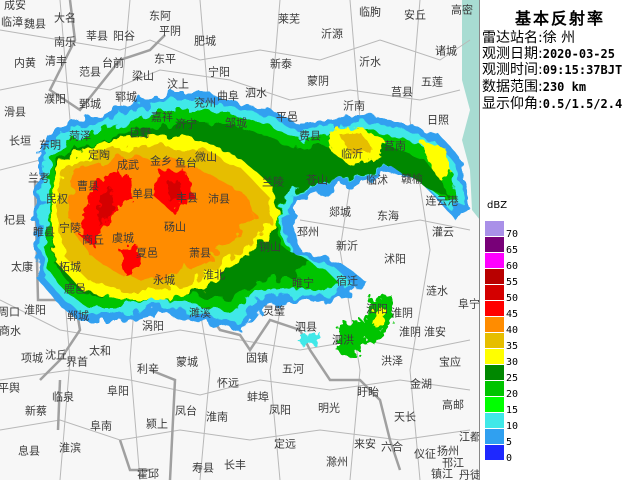  What do you see at coordinates (70, 267) in the screenshot?
I see `place-label: 柘城` at bounding box center [70, 267].